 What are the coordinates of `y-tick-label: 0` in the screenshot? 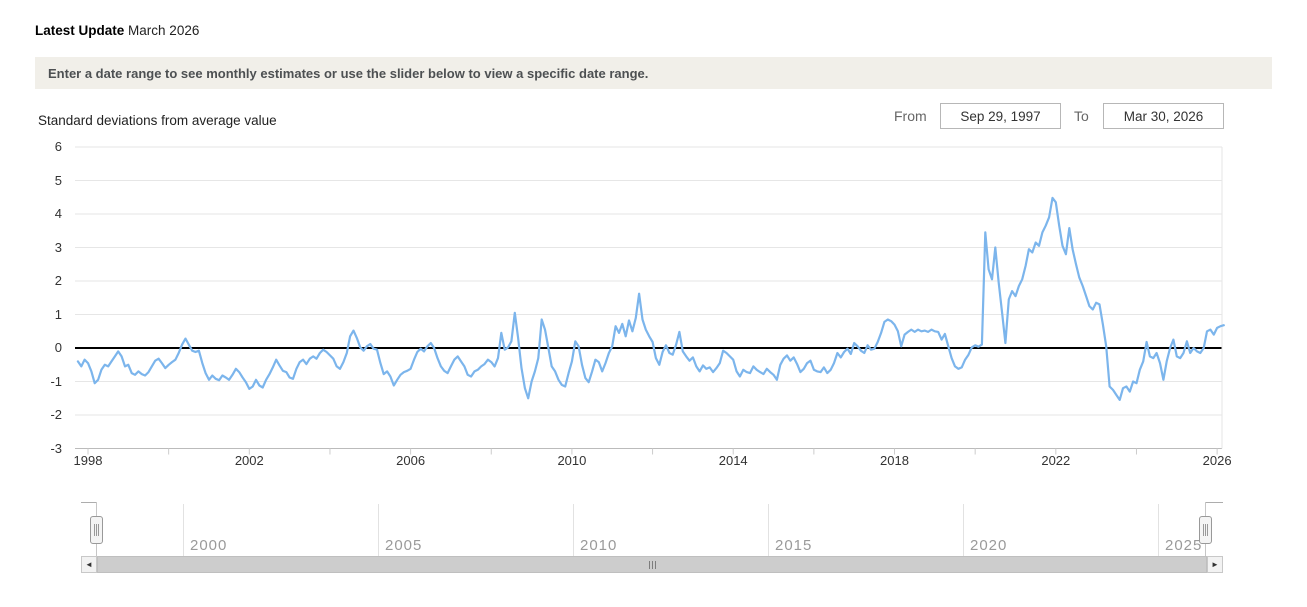 It's located at (58, 347).